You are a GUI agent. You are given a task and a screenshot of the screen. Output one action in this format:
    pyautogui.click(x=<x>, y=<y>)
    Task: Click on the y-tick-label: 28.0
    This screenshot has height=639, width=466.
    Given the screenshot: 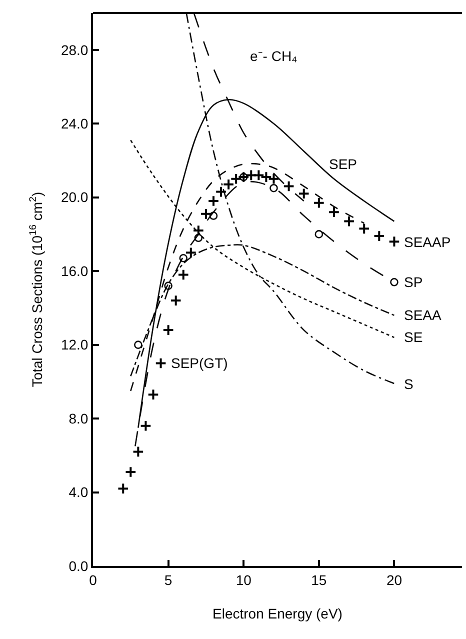 What is the action you would take?
    pyautogui.click(x=74, y=50)
    